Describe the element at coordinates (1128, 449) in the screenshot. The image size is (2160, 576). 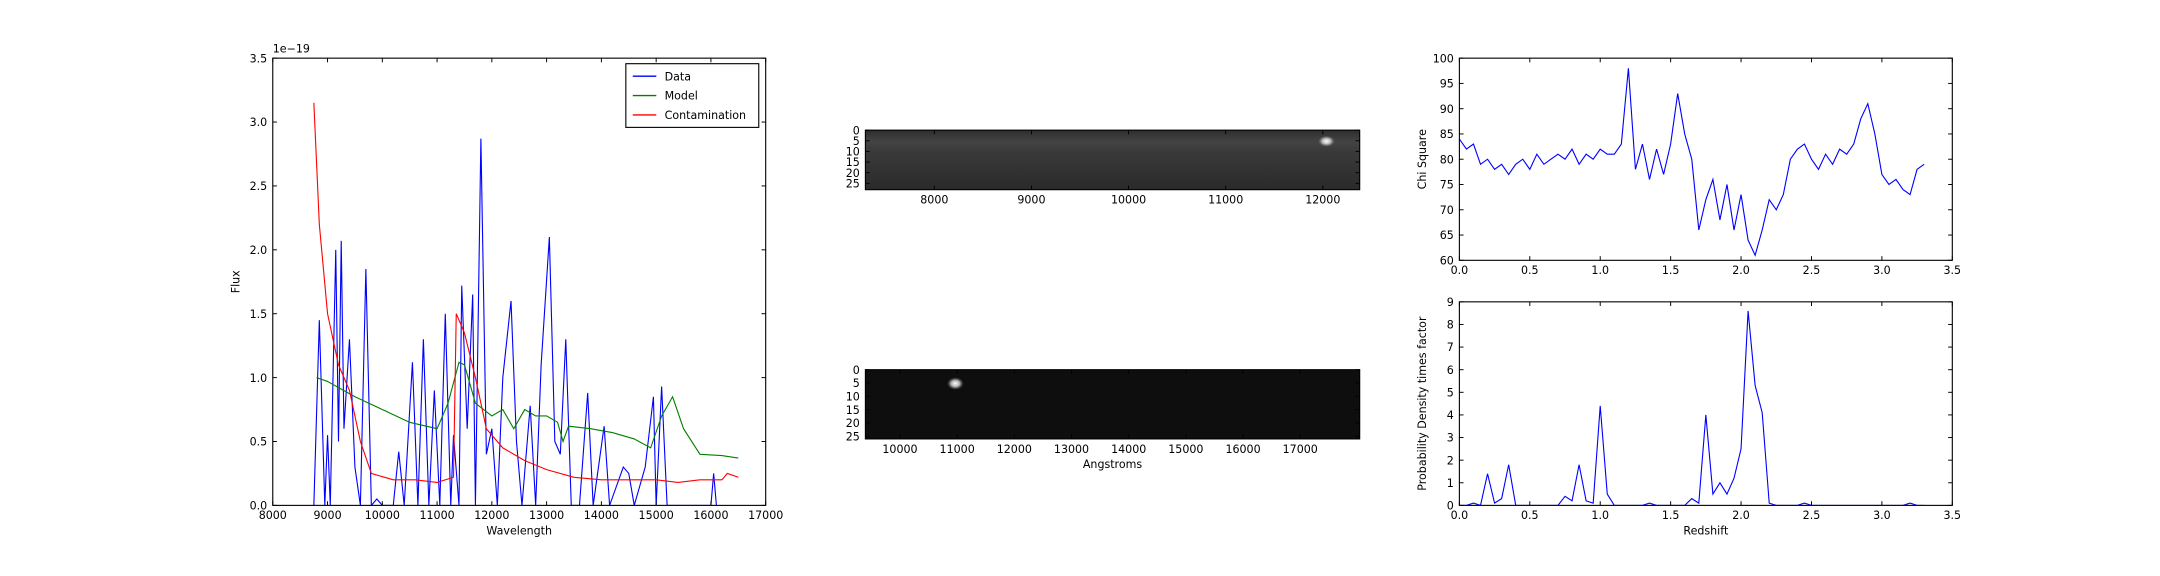
I see `x-tick-label: 14000` at that location.